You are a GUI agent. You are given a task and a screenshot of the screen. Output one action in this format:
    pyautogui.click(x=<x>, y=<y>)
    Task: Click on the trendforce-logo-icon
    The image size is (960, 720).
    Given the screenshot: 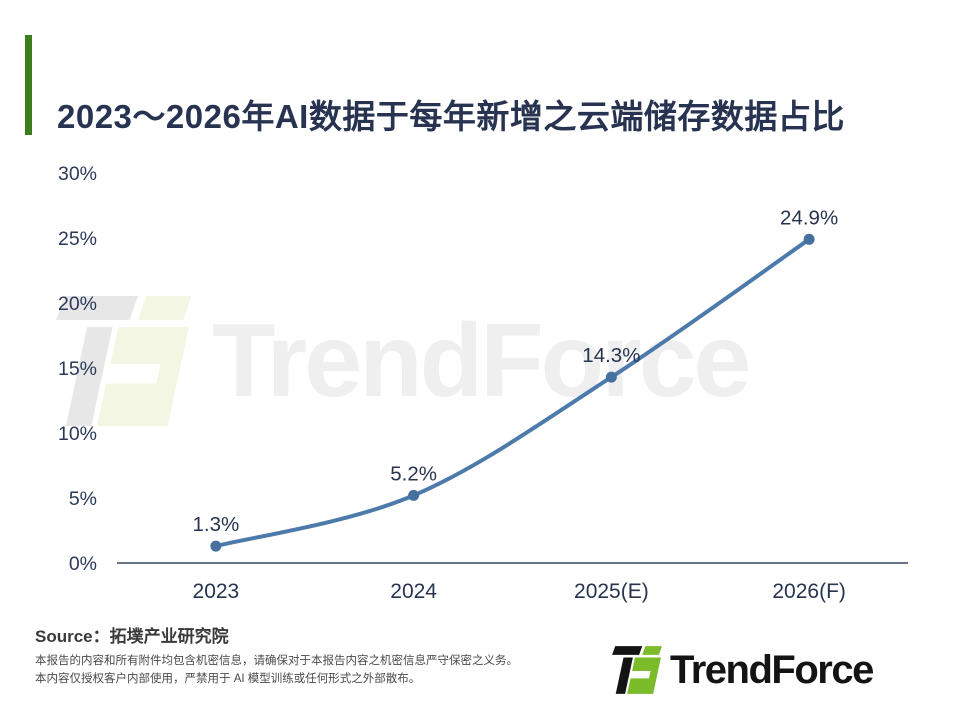 What is the action you would take?
    pyautogui.click(x=637, y=670)
    